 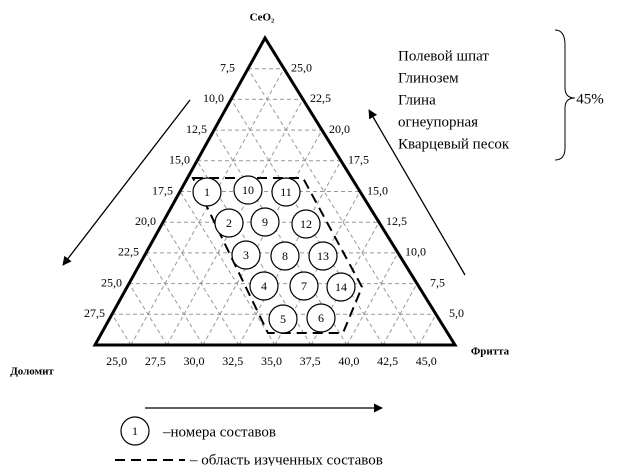 What do you see at coordinates (286, 459) in the screenshot?
I see `legend-dash-text: – область изученных составов` at bounding box center [286, 459].